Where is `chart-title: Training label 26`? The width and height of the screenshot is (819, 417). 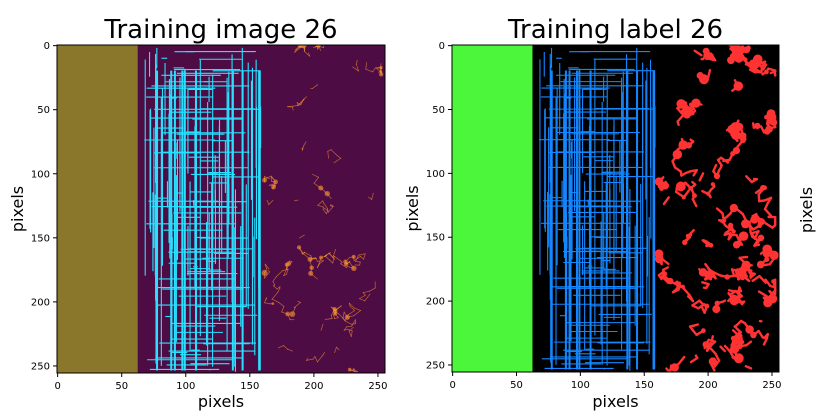 chart-title: Training label 26 is located at coordinates (615, 30).